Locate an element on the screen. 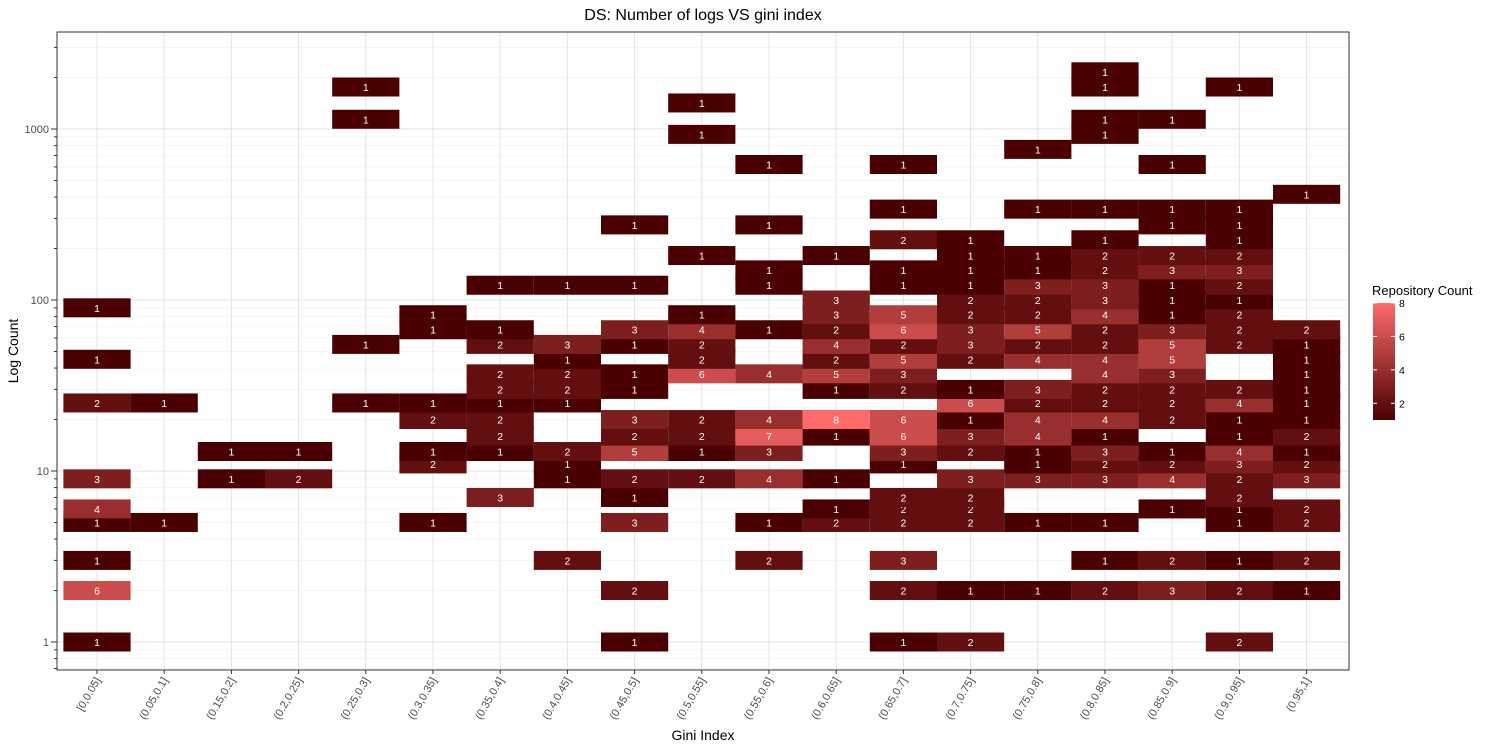 The width and height of the screenshot is (1500, 750). cell-value-label: 5 is located at coordinates (1172, 345).